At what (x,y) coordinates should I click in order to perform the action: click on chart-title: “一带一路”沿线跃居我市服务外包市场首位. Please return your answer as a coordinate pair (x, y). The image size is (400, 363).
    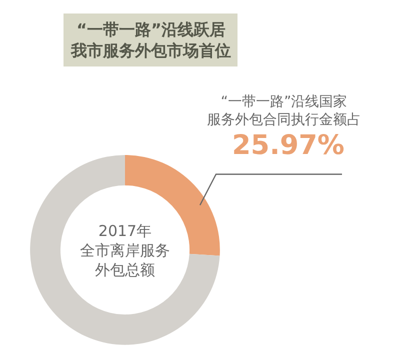
    Looking at the image, I should click on (150, 40).